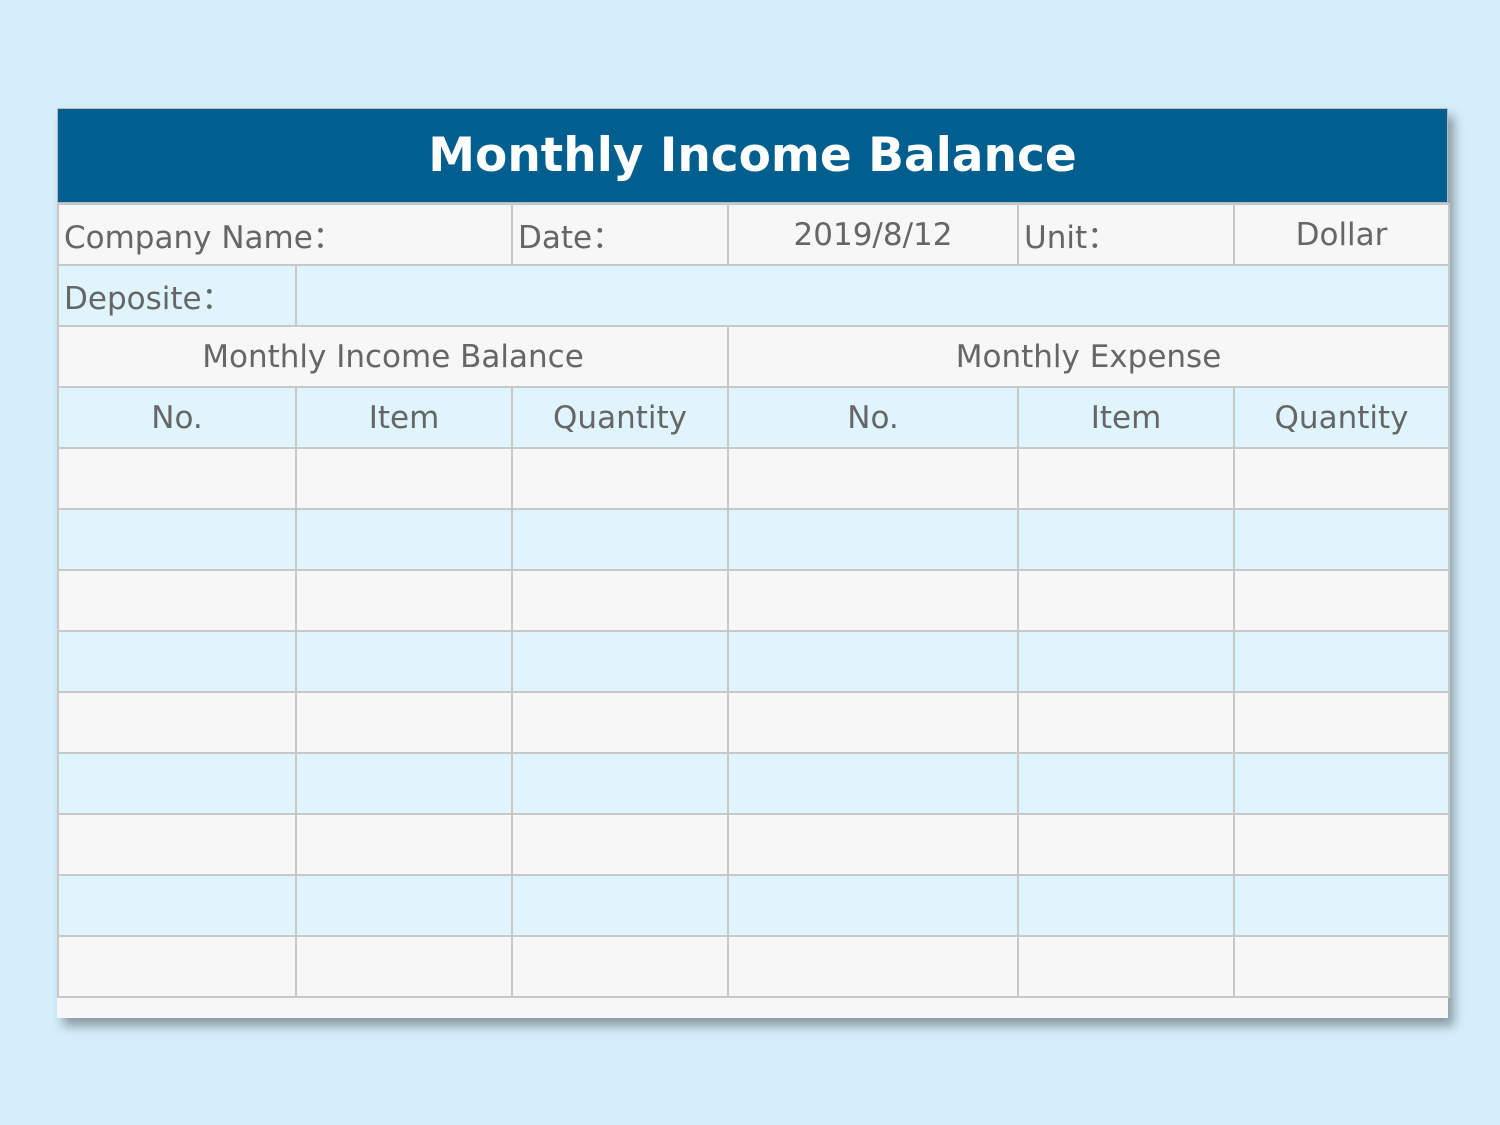 The image size is (1500, 1125). I want to click on col-income-no: No., so click(177, 417).